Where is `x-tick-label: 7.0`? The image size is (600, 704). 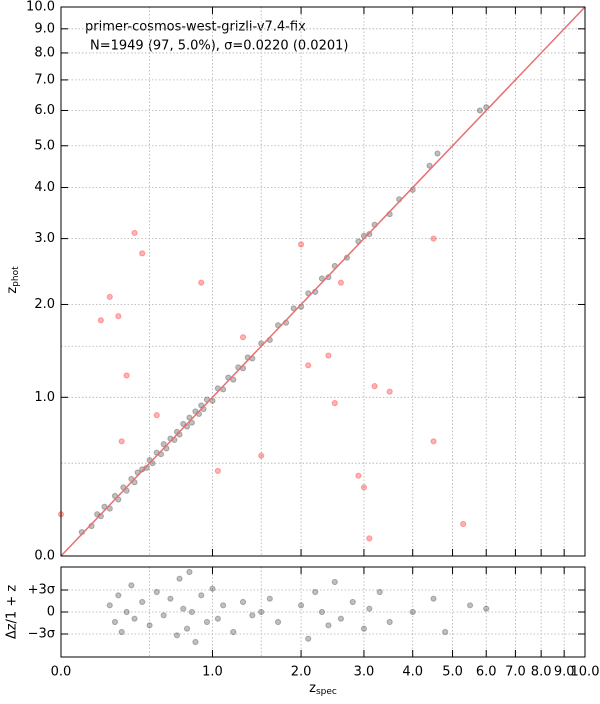
x-tick-label: 7.0 is located at coordinates (515, 672).